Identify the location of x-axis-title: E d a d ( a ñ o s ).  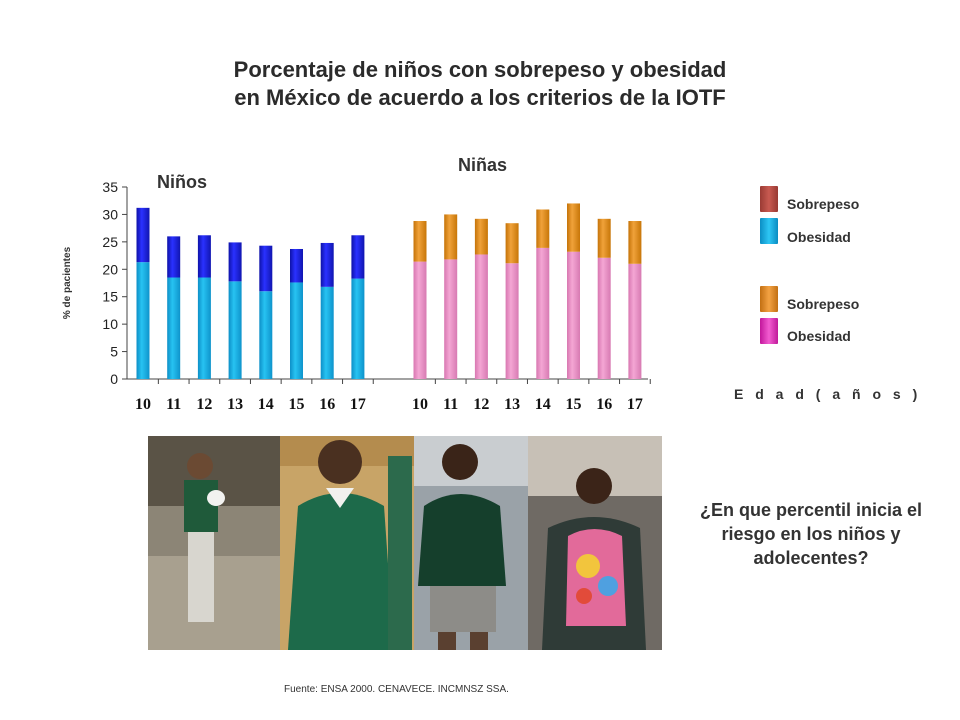
(828, 394).